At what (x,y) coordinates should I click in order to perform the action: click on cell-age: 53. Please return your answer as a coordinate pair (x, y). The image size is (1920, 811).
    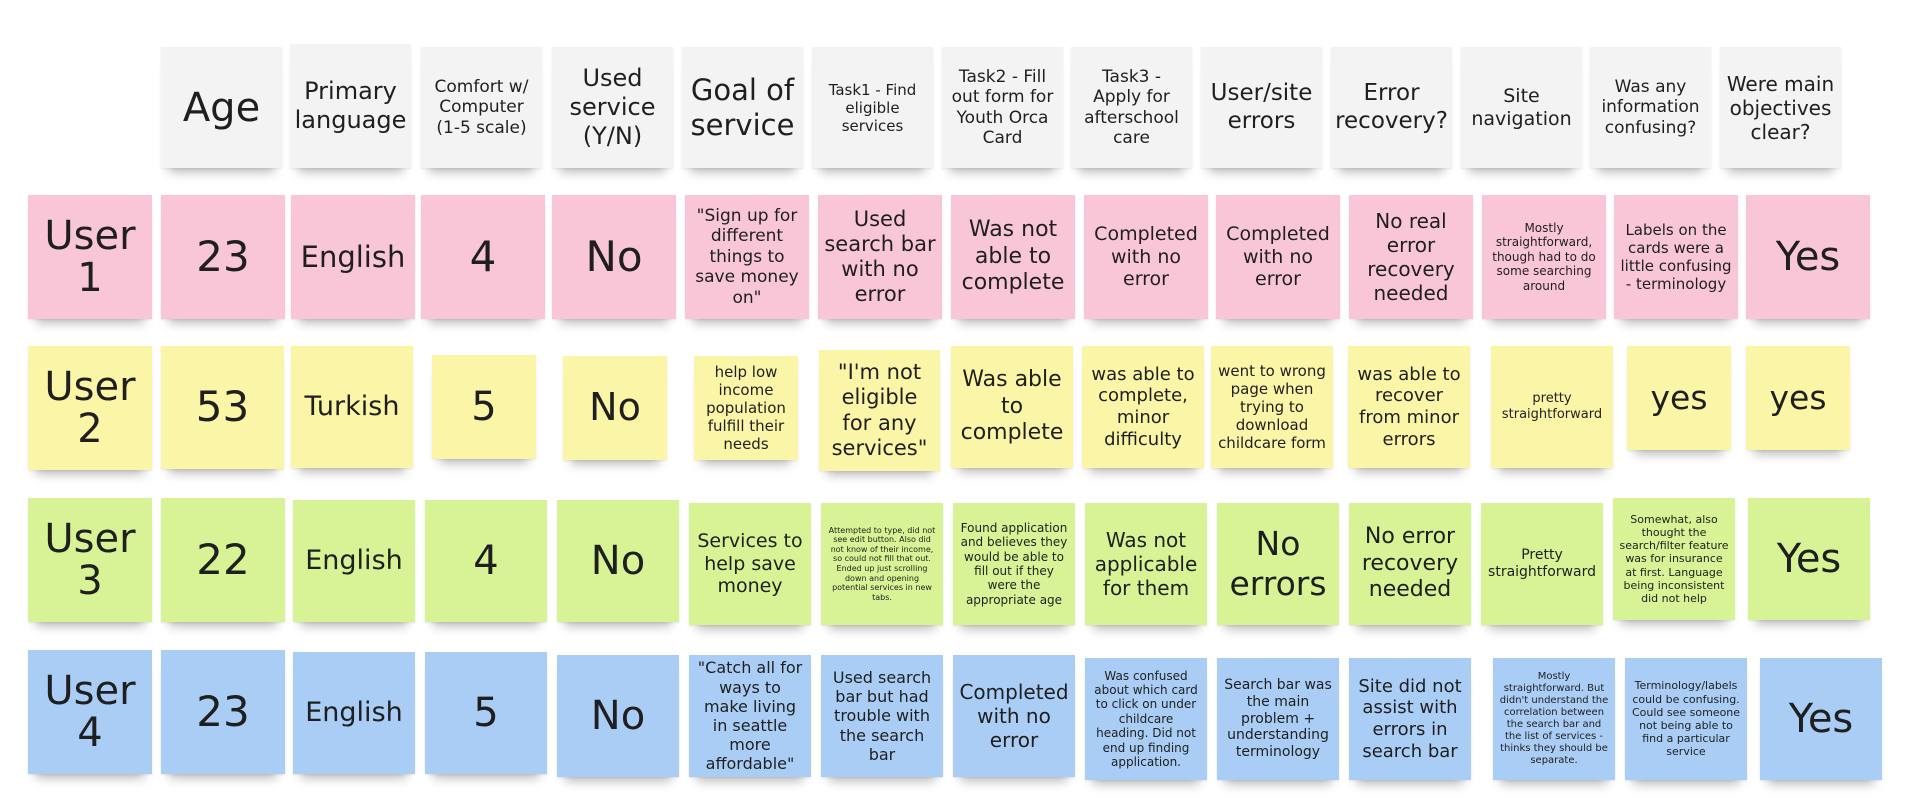
    Looking at the image, I should click on (222, 407).